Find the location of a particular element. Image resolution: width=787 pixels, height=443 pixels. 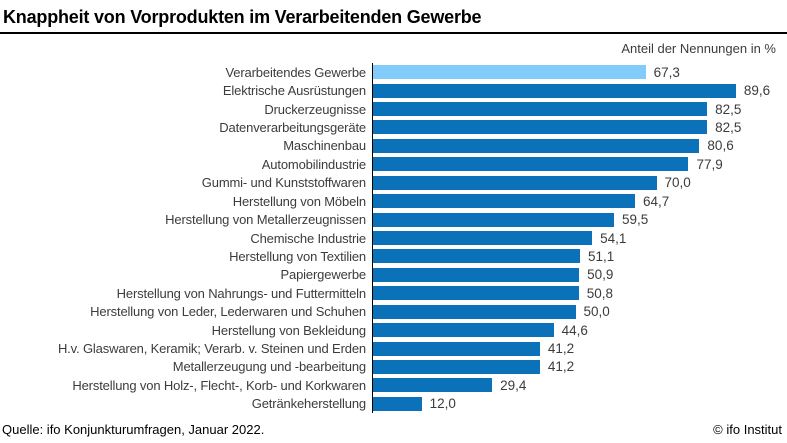

chart-row: Gummi- und Kunststoffwaren 70,0 is located at coordinates (393, 182).